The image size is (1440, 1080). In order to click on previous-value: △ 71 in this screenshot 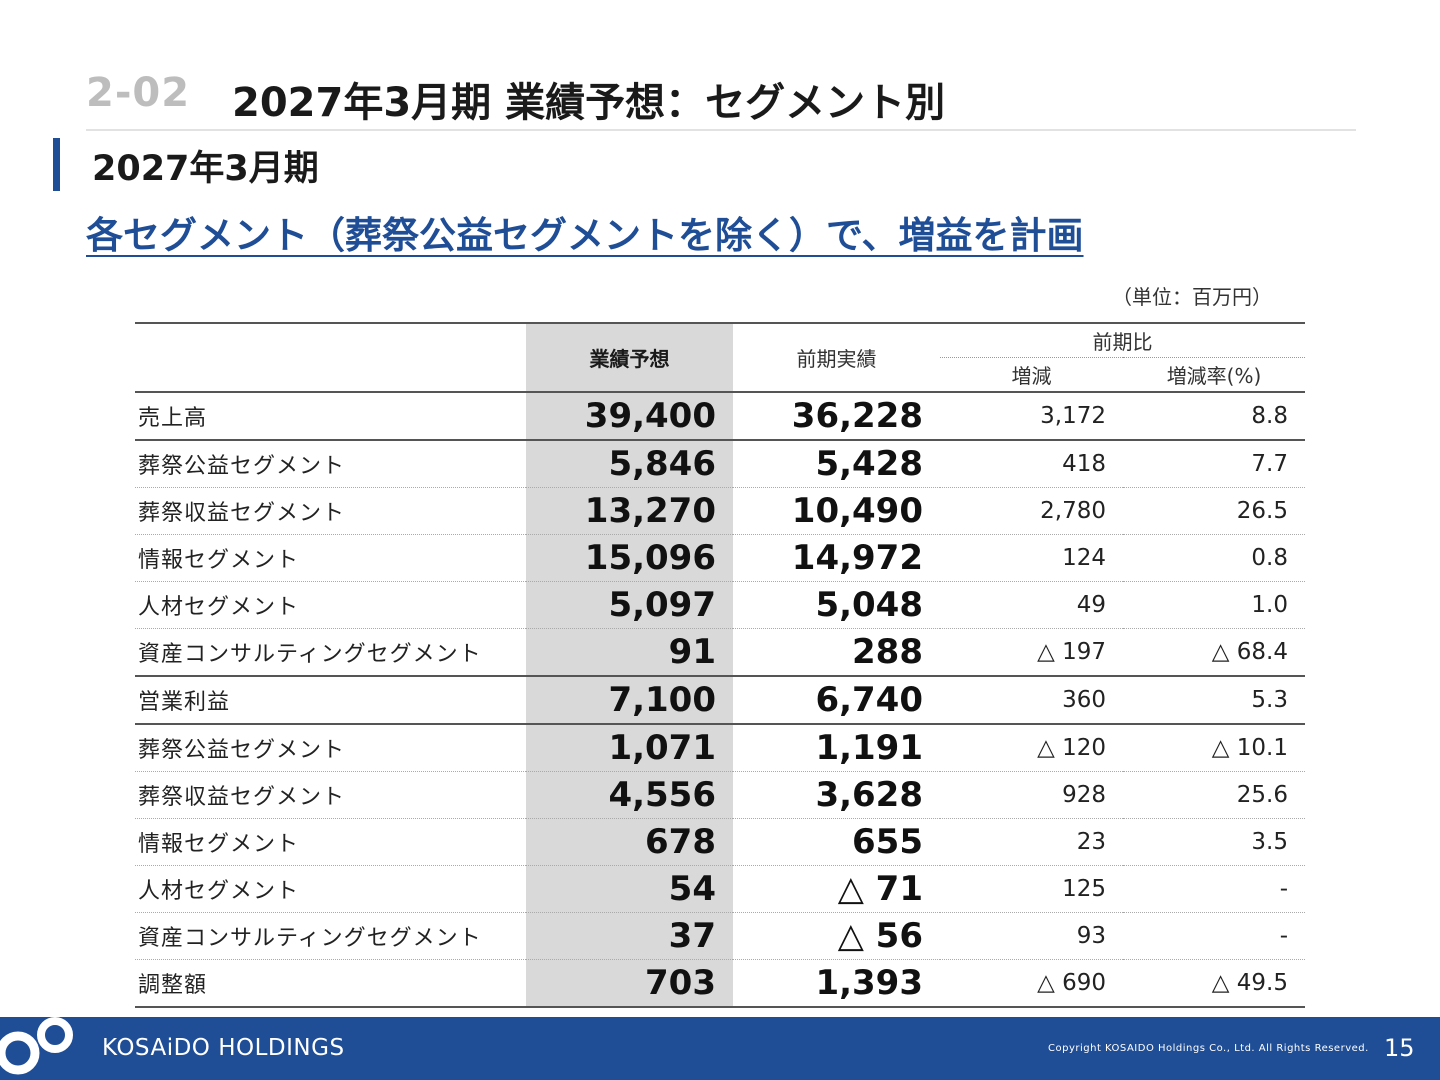, I will do `click(836, 889)`.